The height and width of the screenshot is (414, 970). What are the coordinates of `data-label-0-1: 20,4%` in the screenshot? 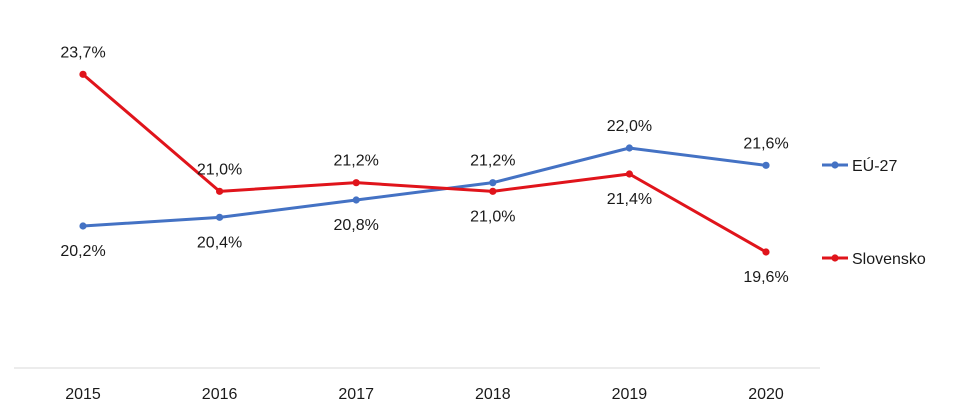 It's located at (219, 242).